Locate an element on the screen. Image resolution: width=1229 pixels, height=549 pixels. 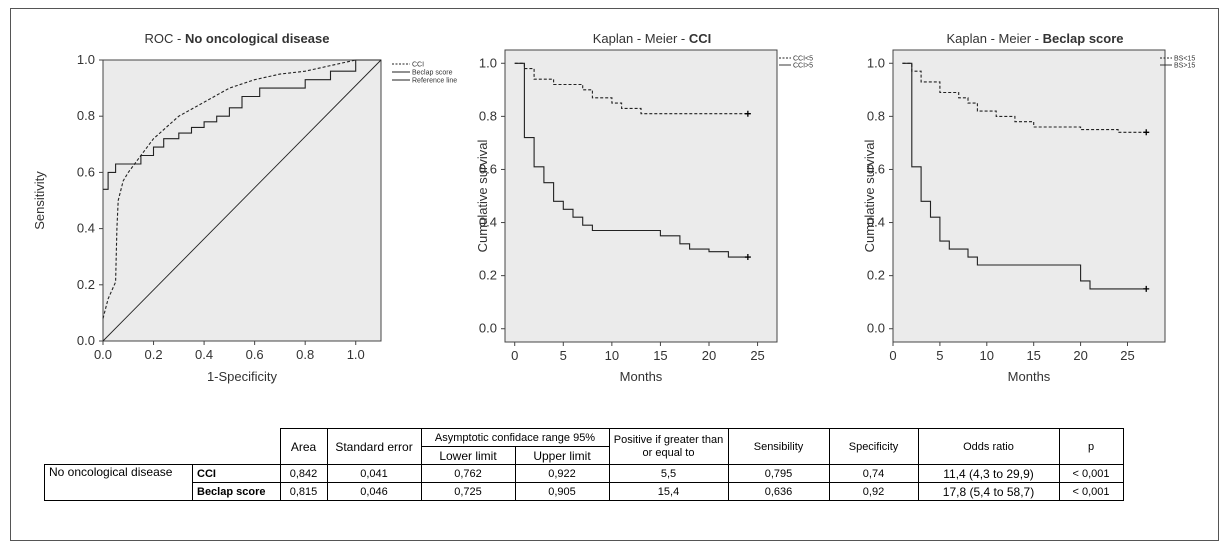
cell-lower: 0,725 is located at coordinates (468, 491).